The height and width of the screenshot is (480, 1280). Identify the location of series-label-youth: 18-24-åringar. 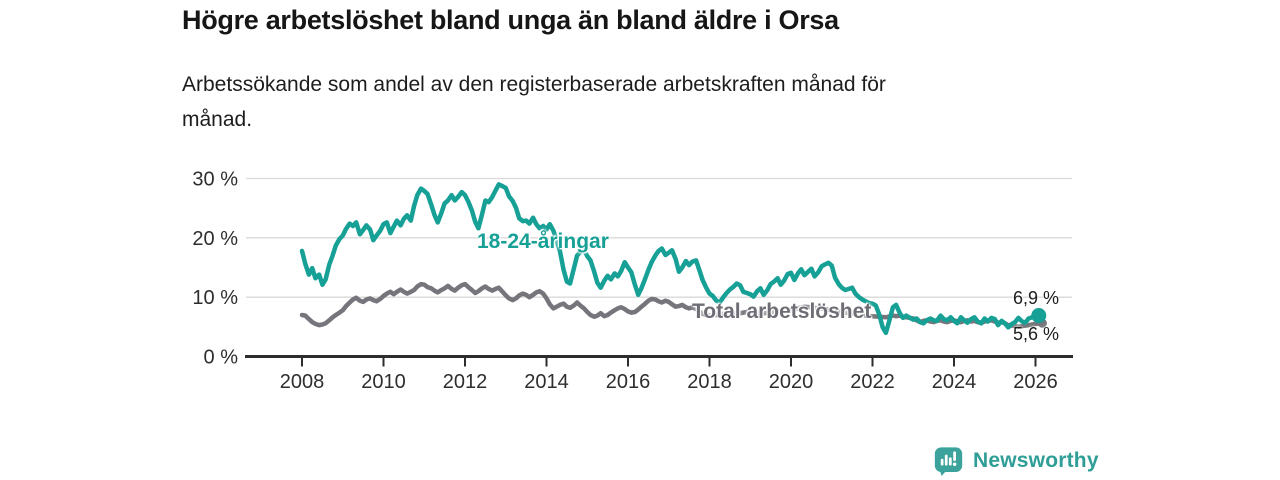
(543, 241).